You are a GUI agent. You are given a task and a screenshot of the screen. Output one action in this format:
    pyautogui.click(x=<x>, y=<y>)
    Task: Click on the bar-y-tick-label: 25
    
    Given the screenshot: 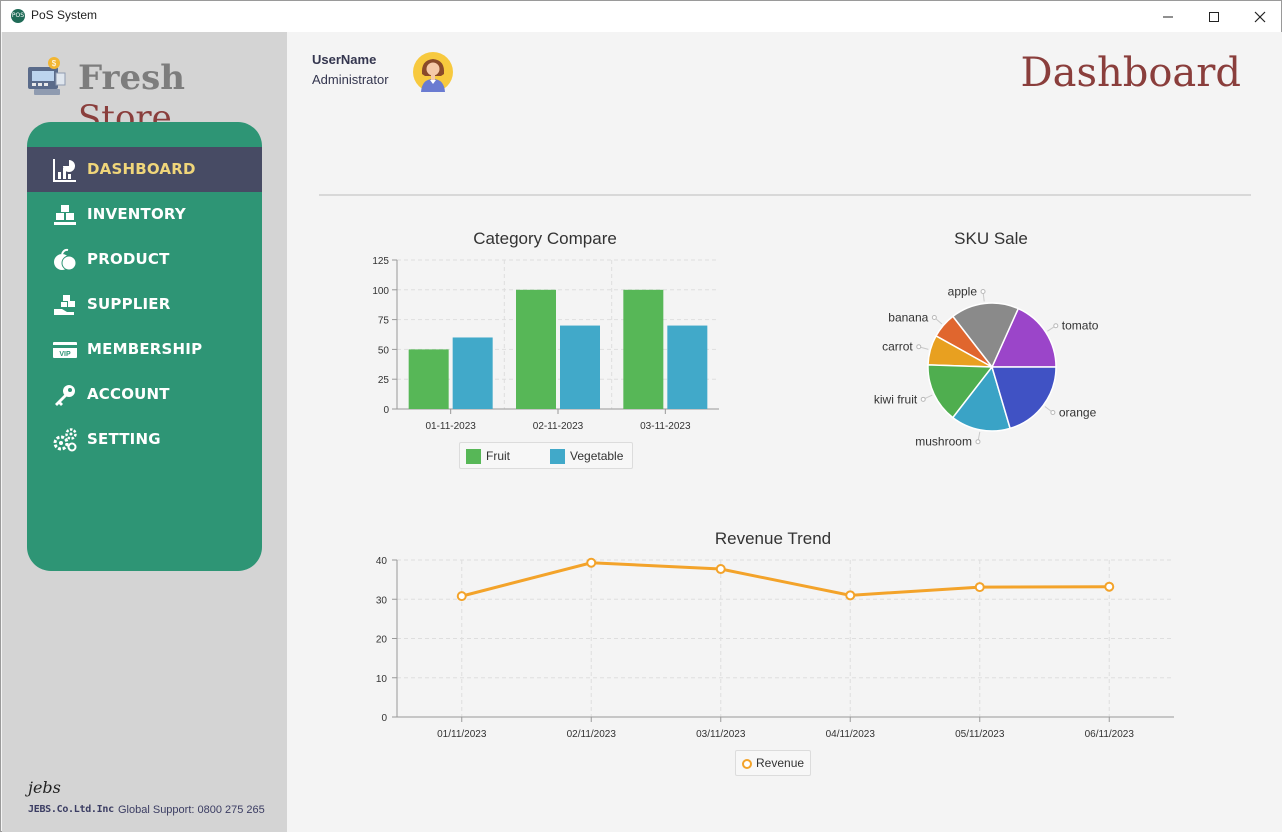 What is the action you would take?
    pyautogui.click(x=384, y=380)
    